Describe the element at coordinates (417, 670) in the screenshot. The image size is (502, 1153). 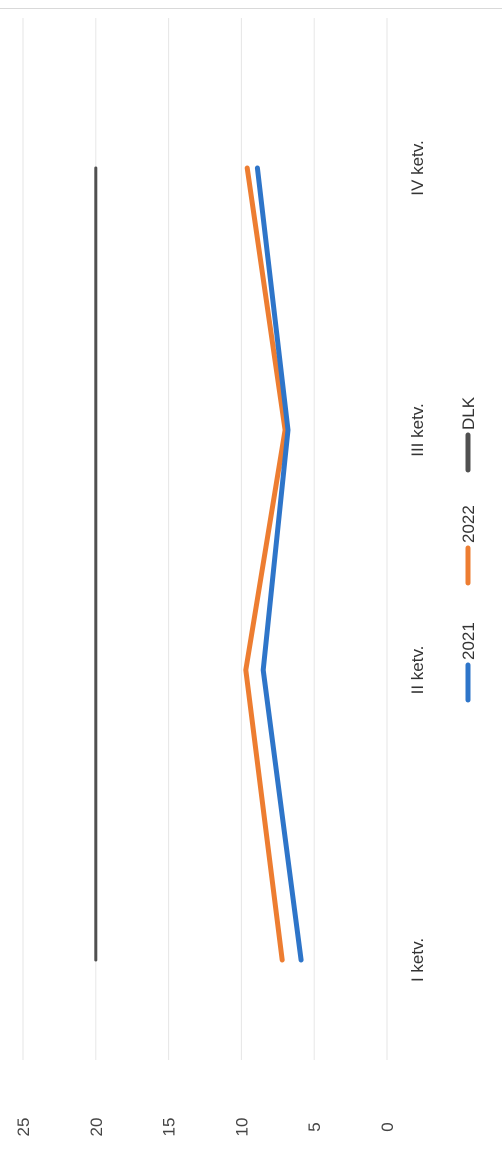
I see `x-category-label: II ketv.` at that location.